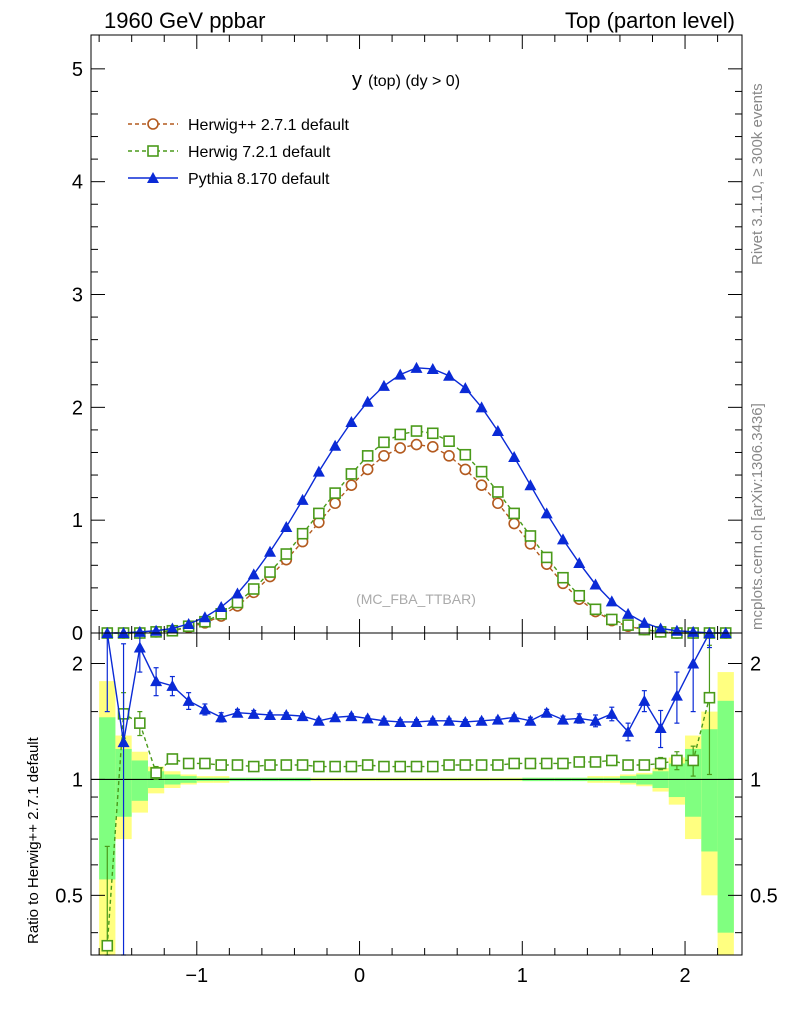  What do you see at coordinates (357, 80) in the screenshot?
I see `plot-title-var: y` at bounding box center [357, 80].